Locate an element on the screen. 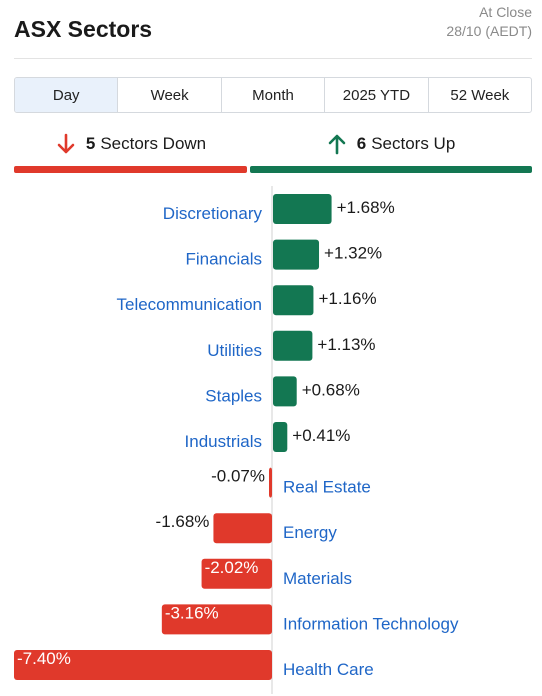 The width and height of the screenshot is (542, 696). bar-real-estate is located at coordinates (270, 482).